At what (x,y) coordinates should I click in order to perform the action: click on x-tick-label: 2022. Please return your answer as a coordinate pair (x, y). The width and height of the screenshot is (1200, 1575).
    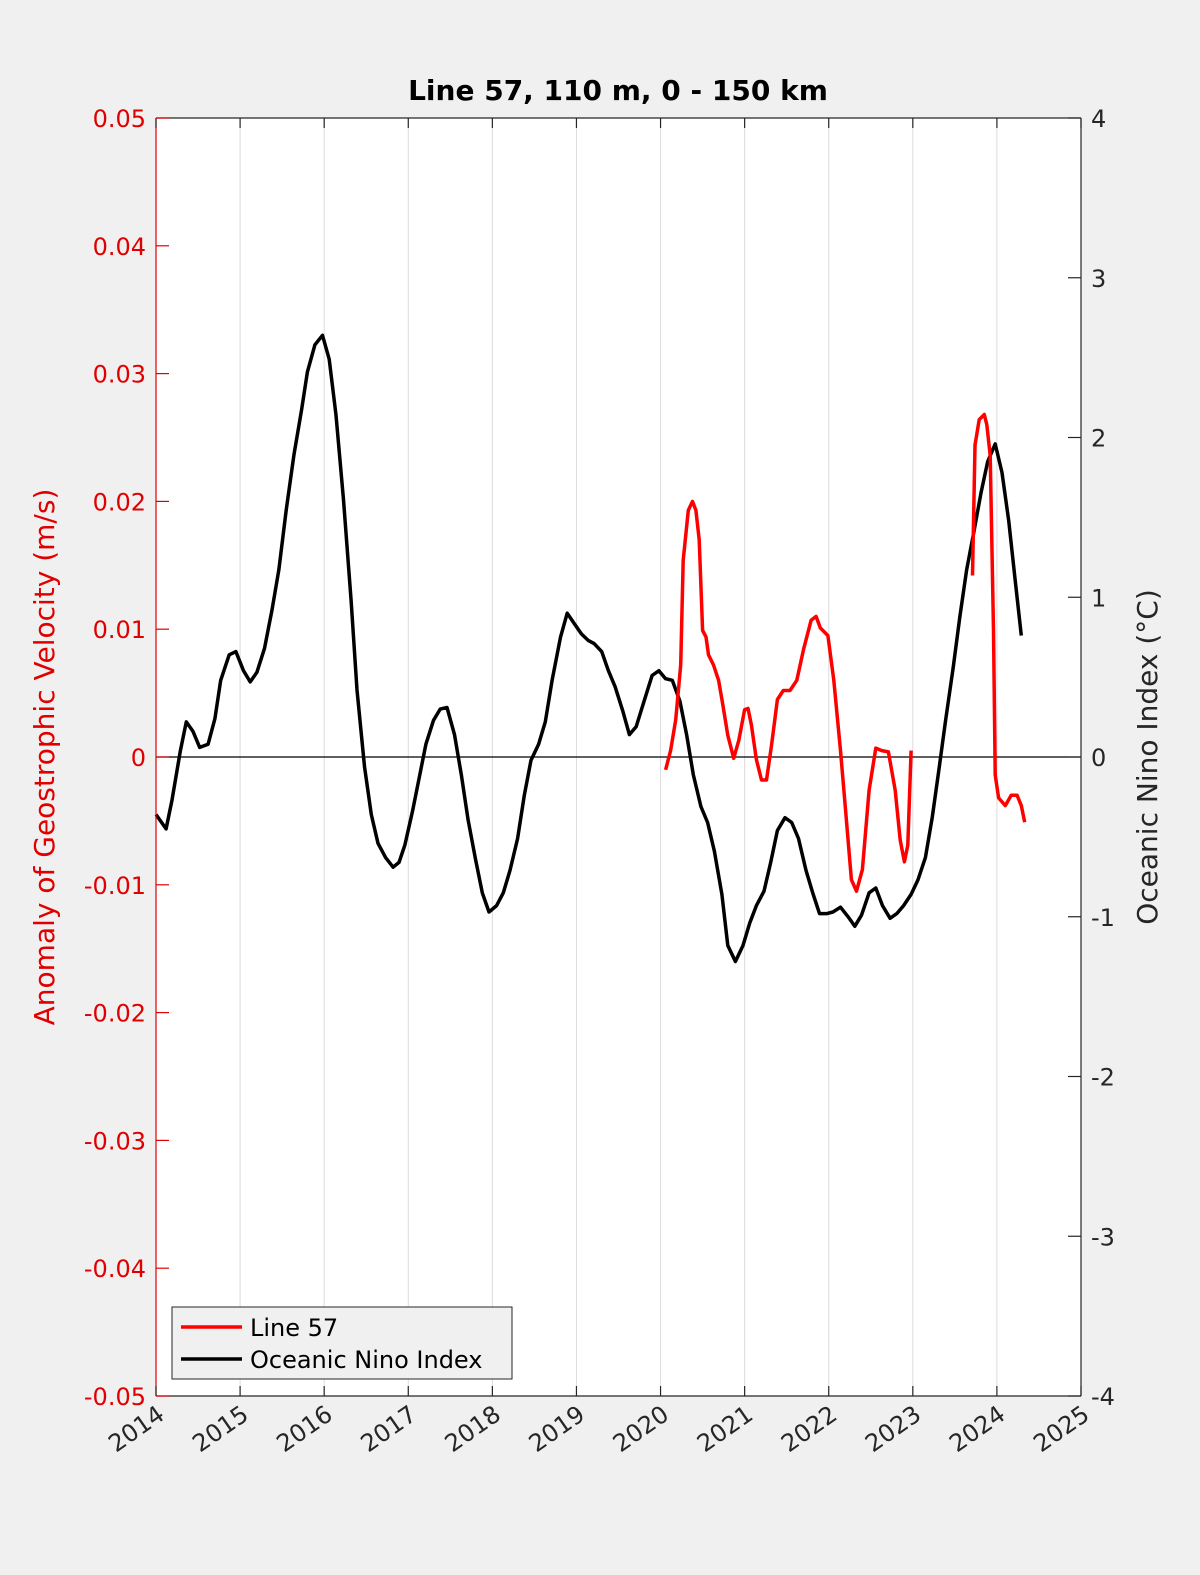
    Looking at the image, I should click on (809, 1429).